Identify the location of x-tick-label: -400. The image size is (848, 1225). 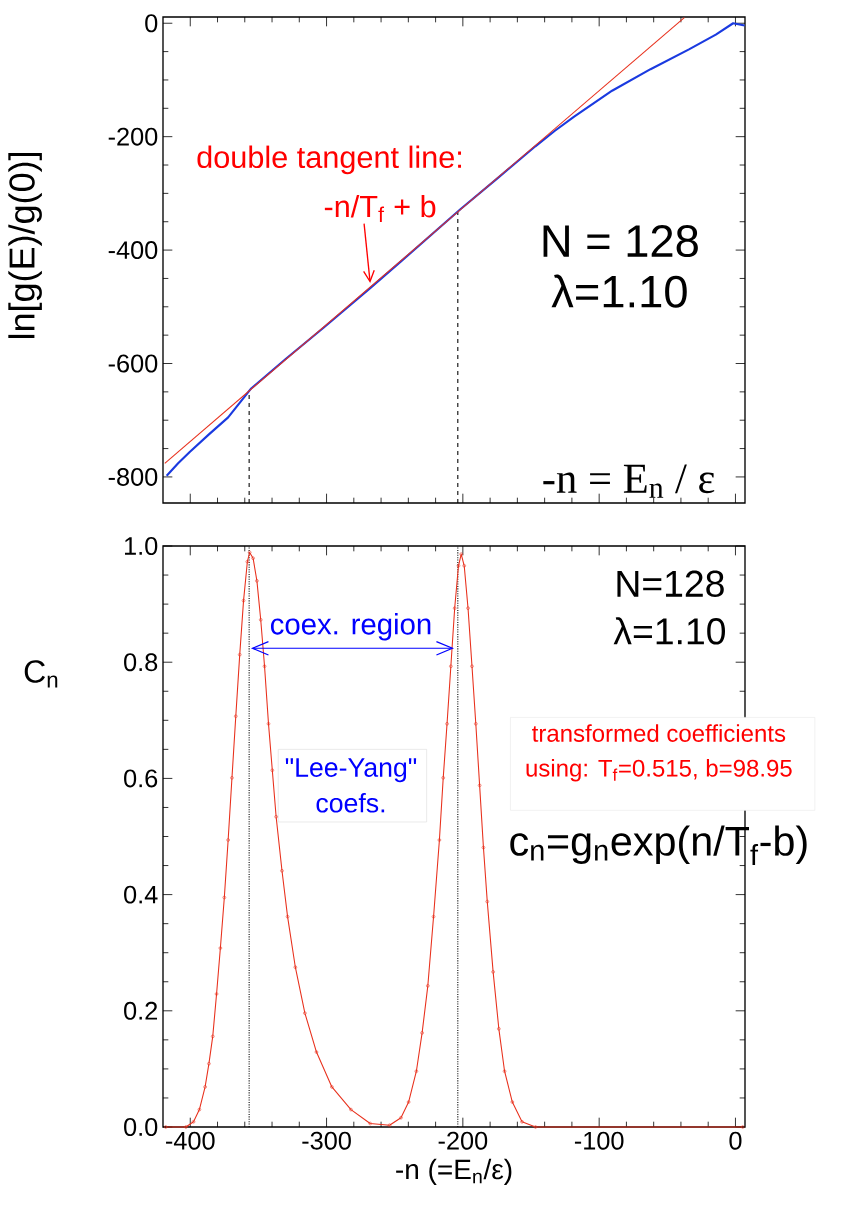
(190, 1140).